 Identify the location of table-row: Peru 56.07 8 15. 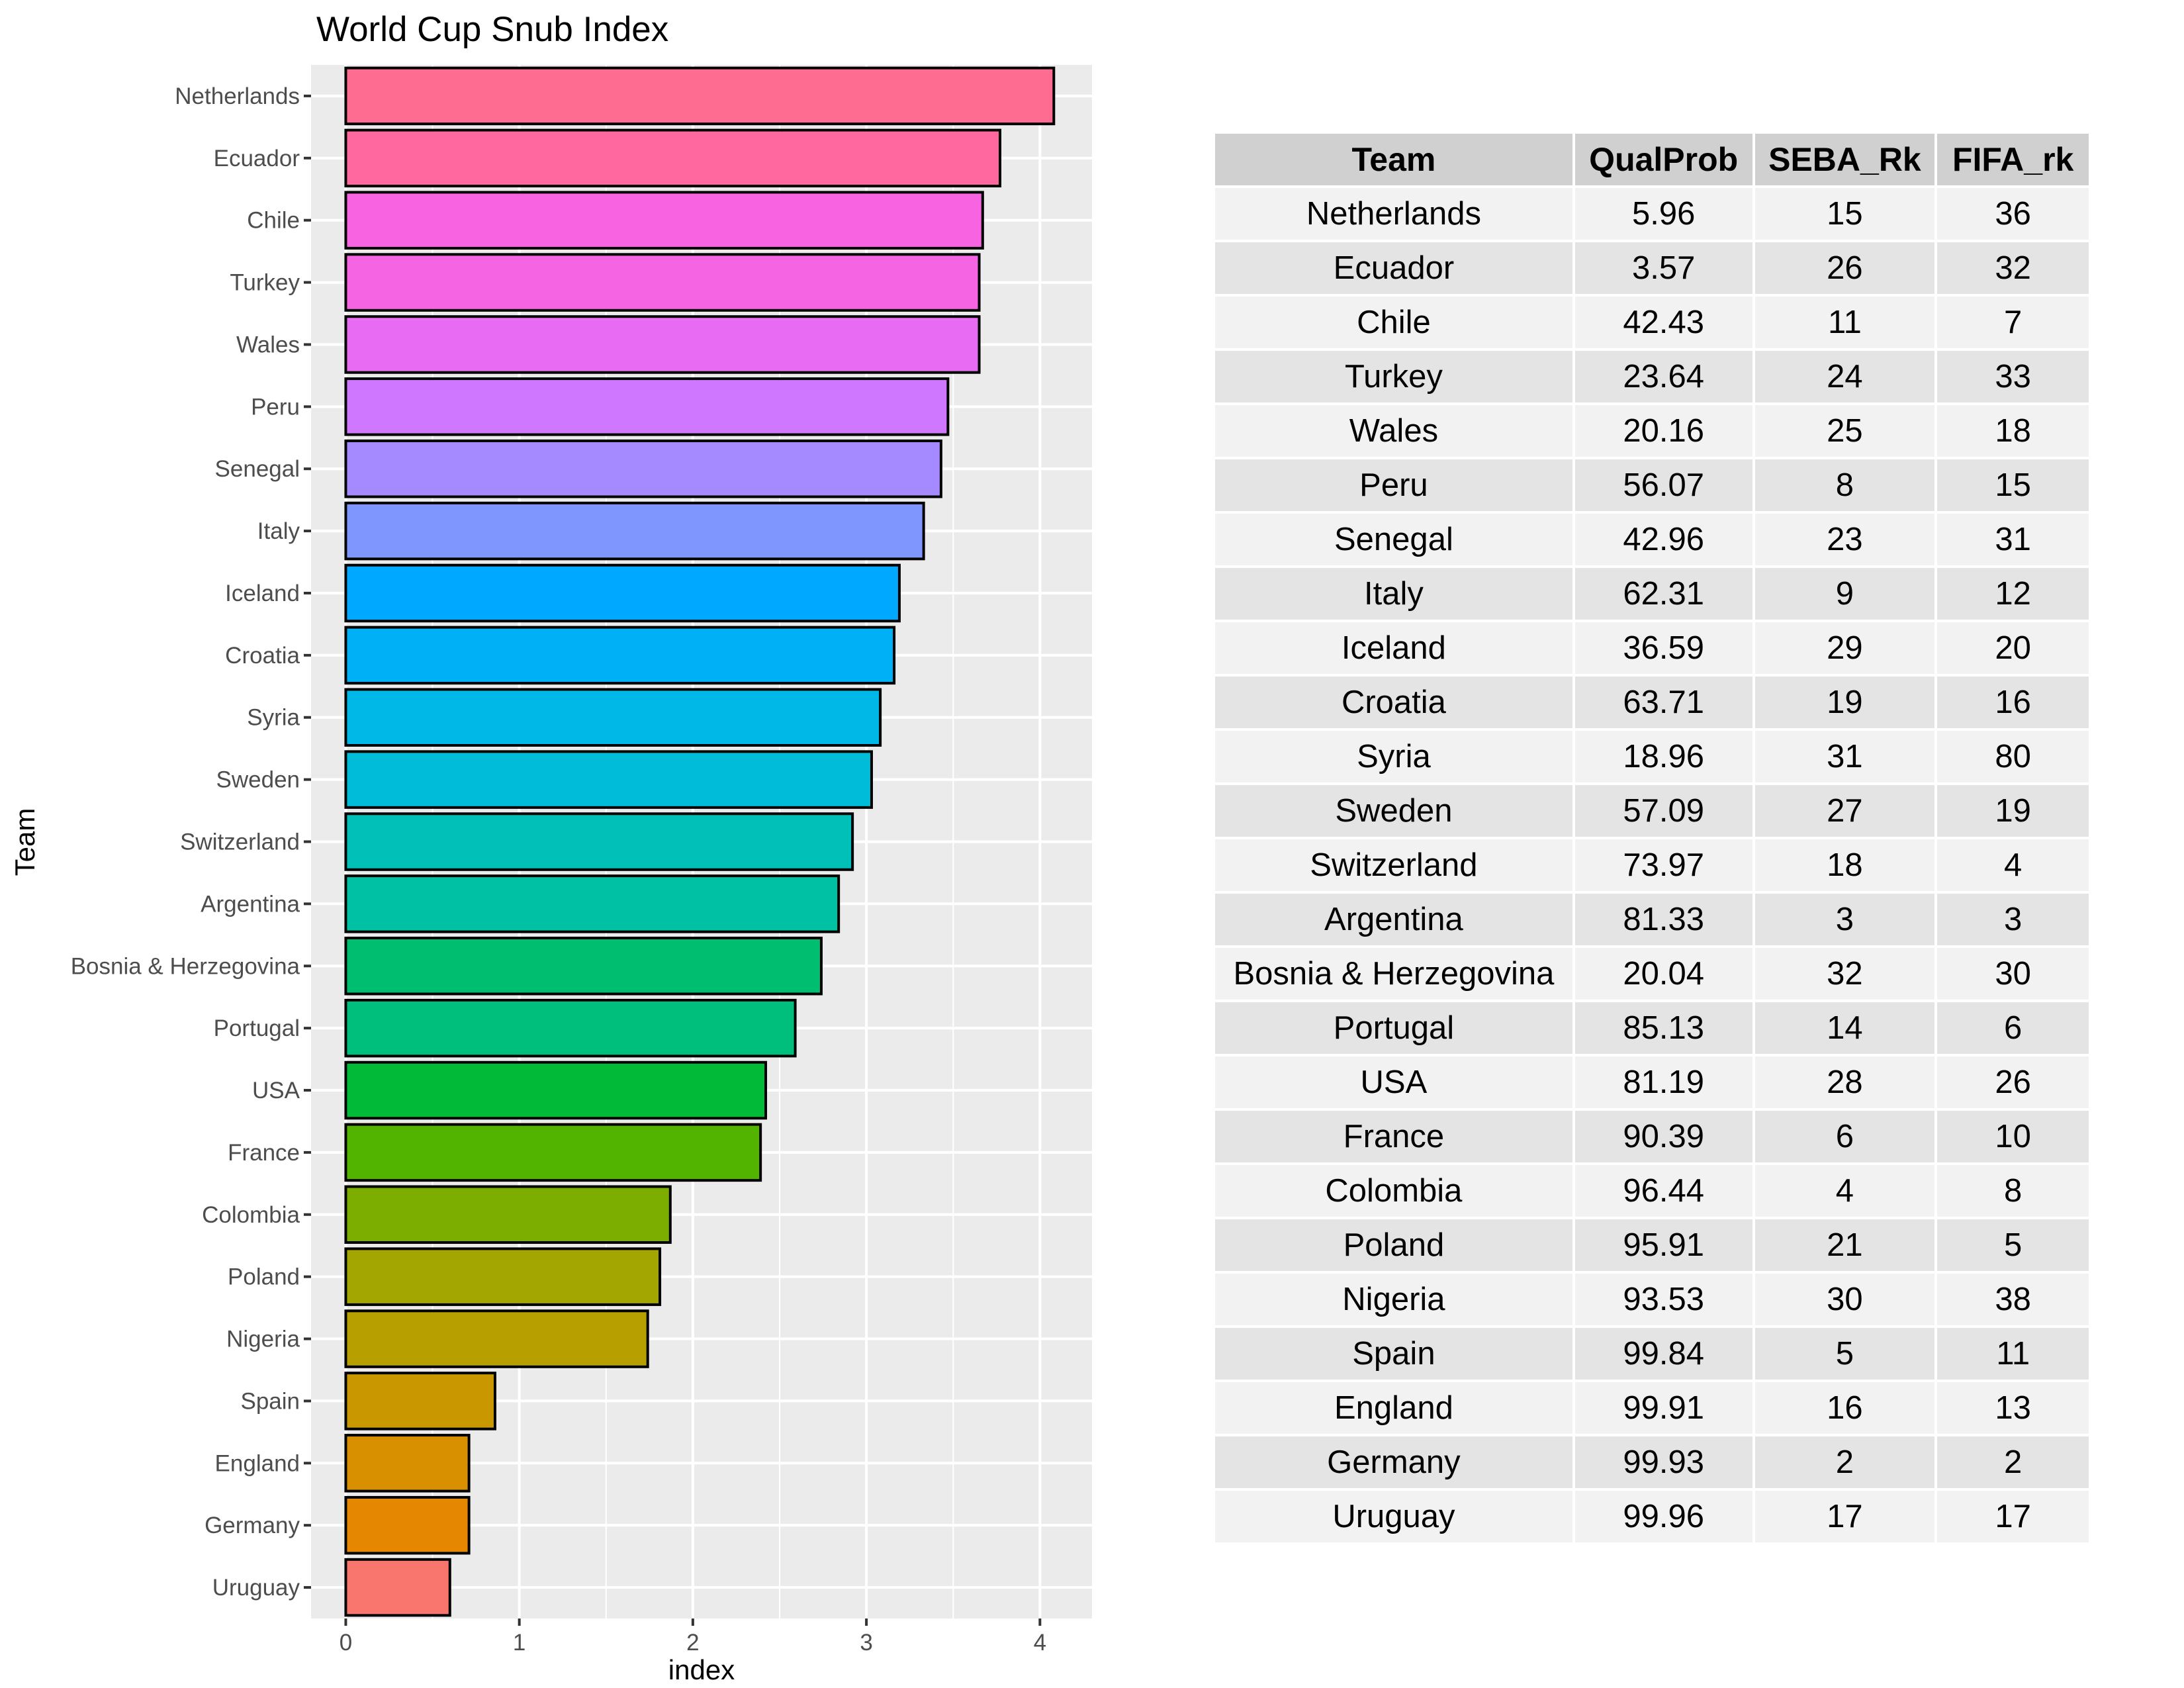
(1652, 485).